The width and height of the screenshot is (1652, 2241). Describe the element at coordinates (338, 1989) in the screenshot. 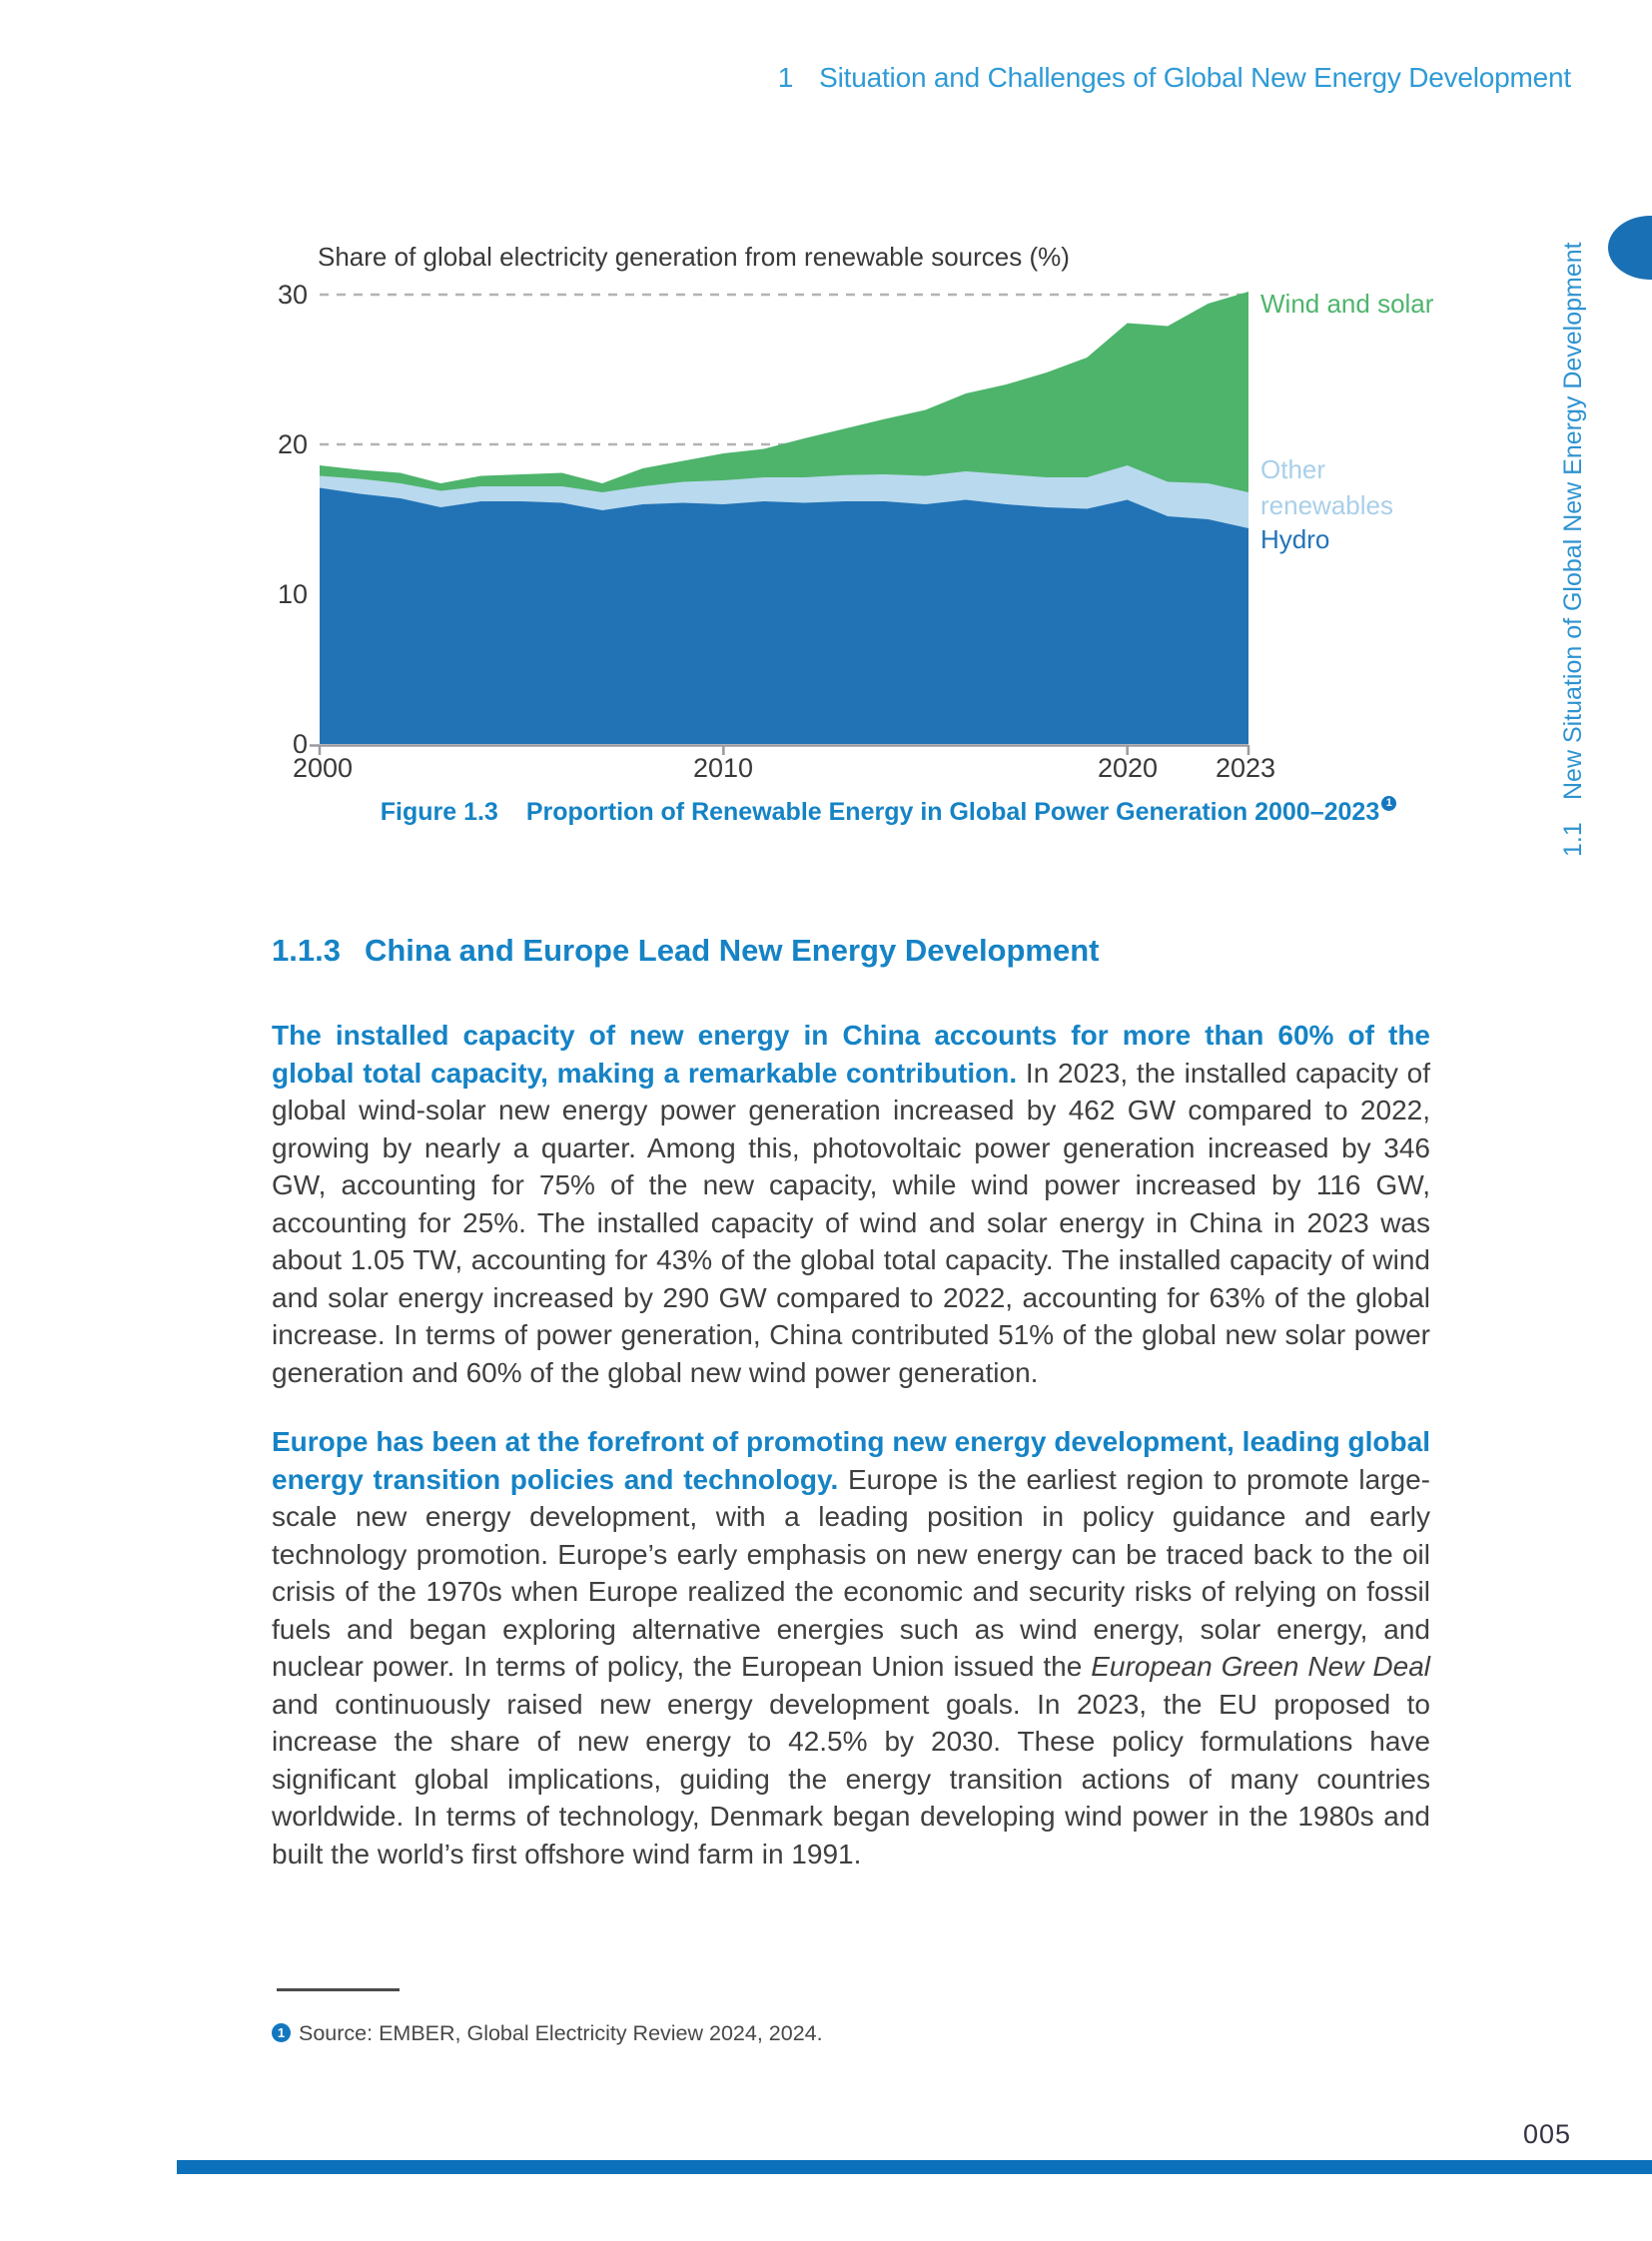

I see `footnote-divider` at that location.